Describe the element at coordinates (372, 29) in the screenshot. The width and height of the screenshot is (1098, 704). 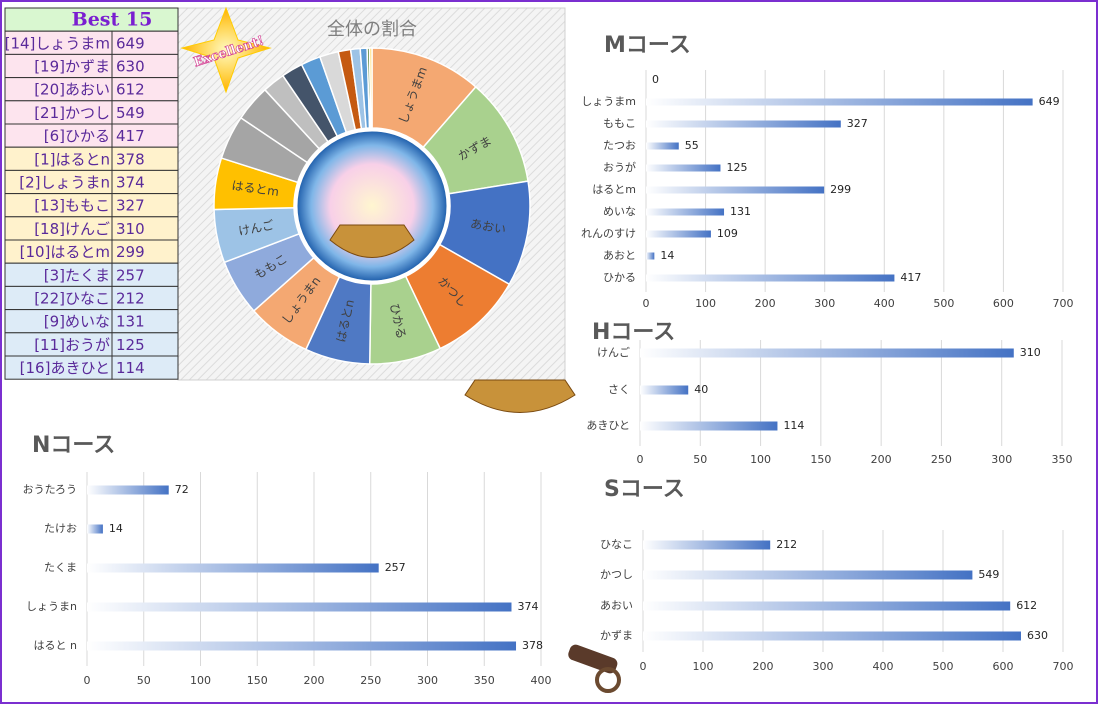
I see `chart-title: 全体の割合` at that location.